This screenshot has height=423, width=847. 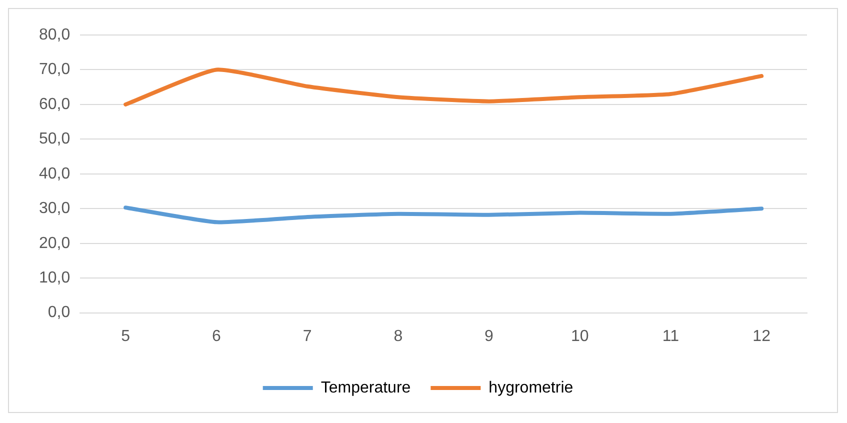 I want to click on x-tick-label: 10, so click(x=579, y=336).